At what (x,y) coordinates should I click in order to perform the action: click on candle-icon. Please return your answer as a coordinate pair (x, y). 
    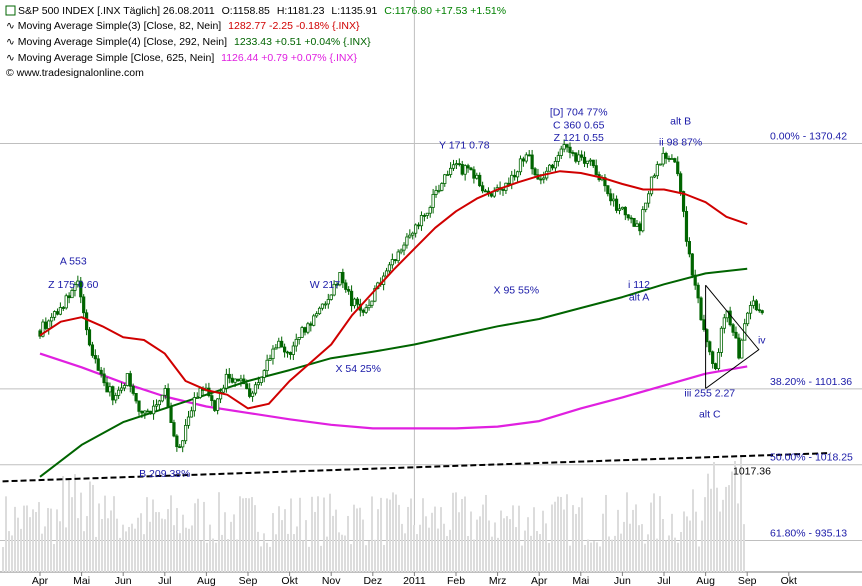
    Looking at the image, I should click on (10, 10).